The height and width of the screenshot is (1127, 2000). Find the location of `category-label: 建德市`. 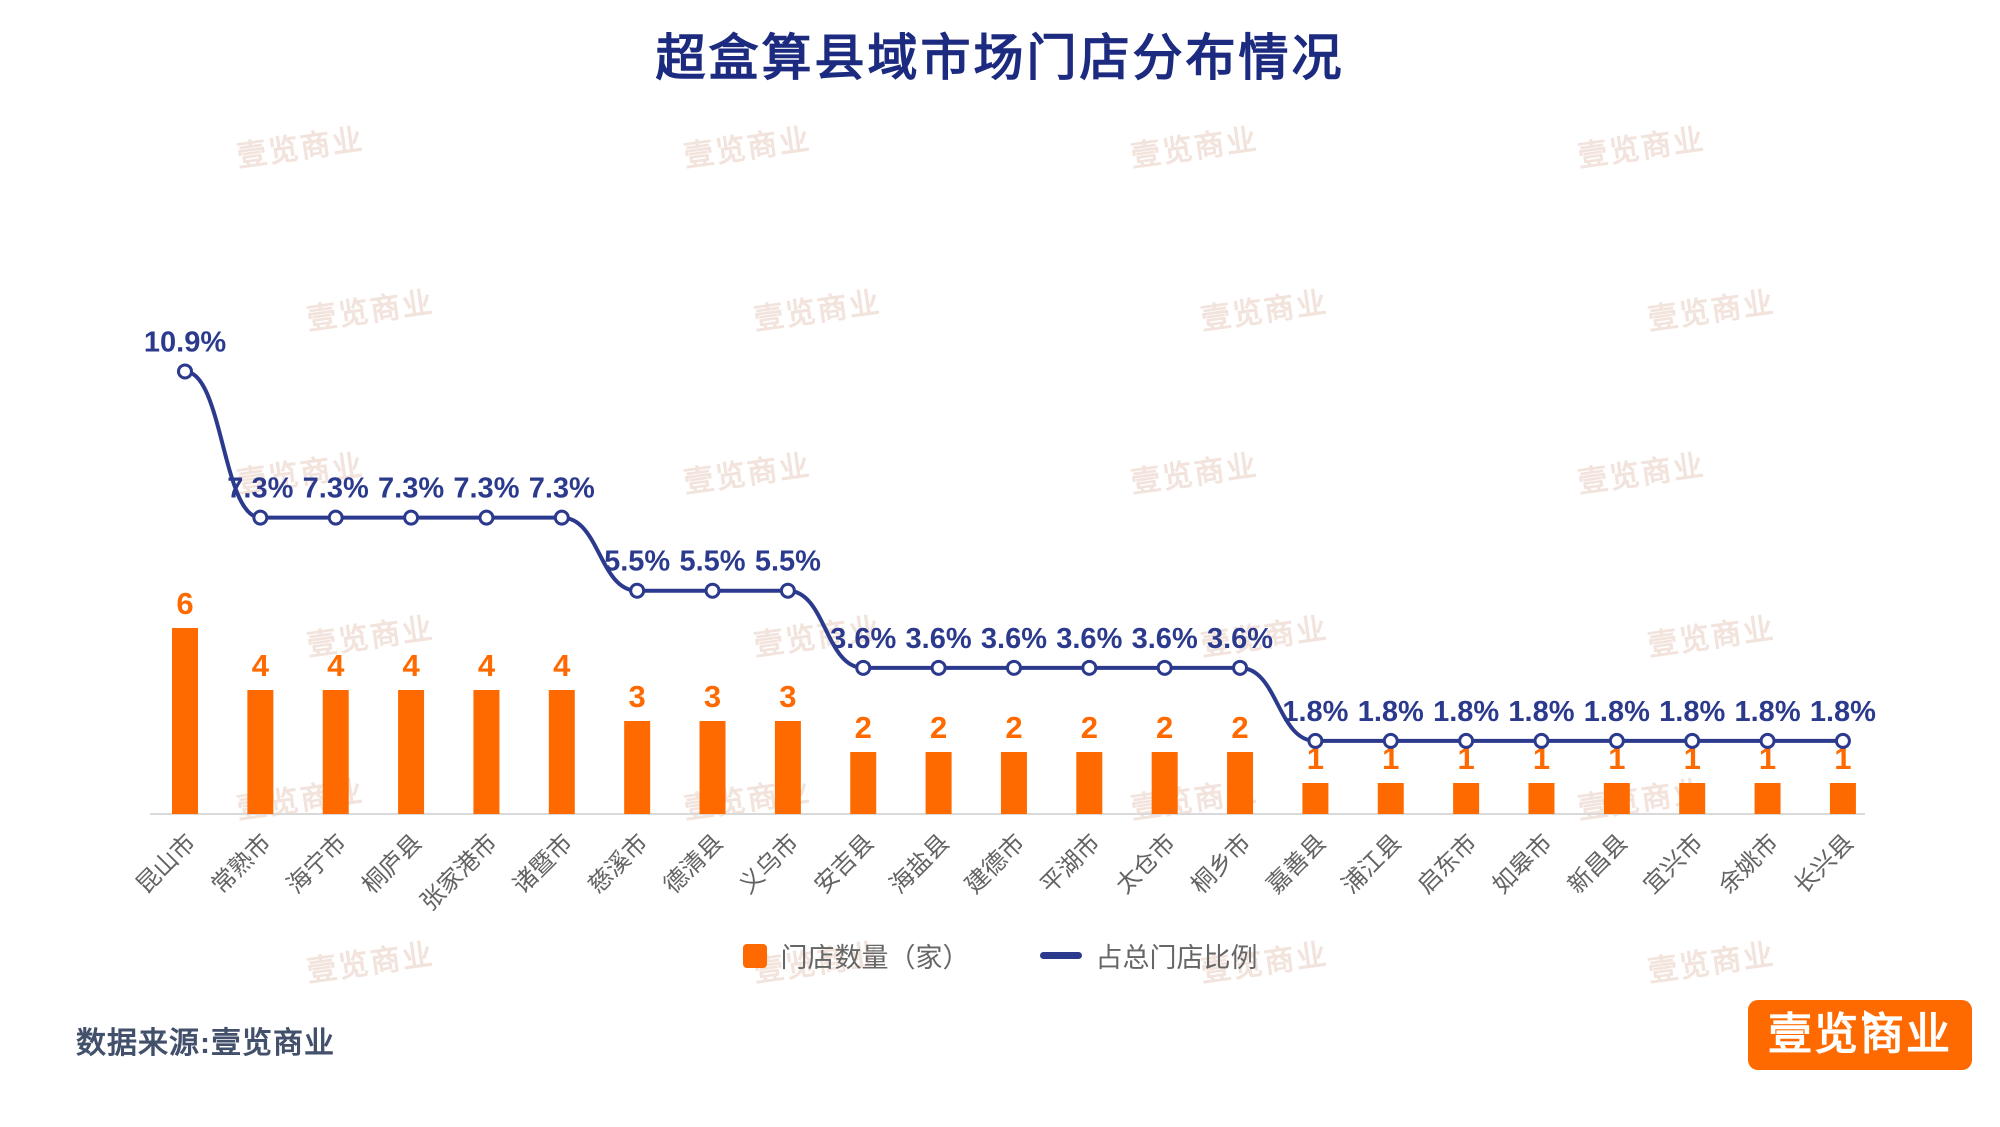

category-label: 建德市 is located at coordinates (995, 864).